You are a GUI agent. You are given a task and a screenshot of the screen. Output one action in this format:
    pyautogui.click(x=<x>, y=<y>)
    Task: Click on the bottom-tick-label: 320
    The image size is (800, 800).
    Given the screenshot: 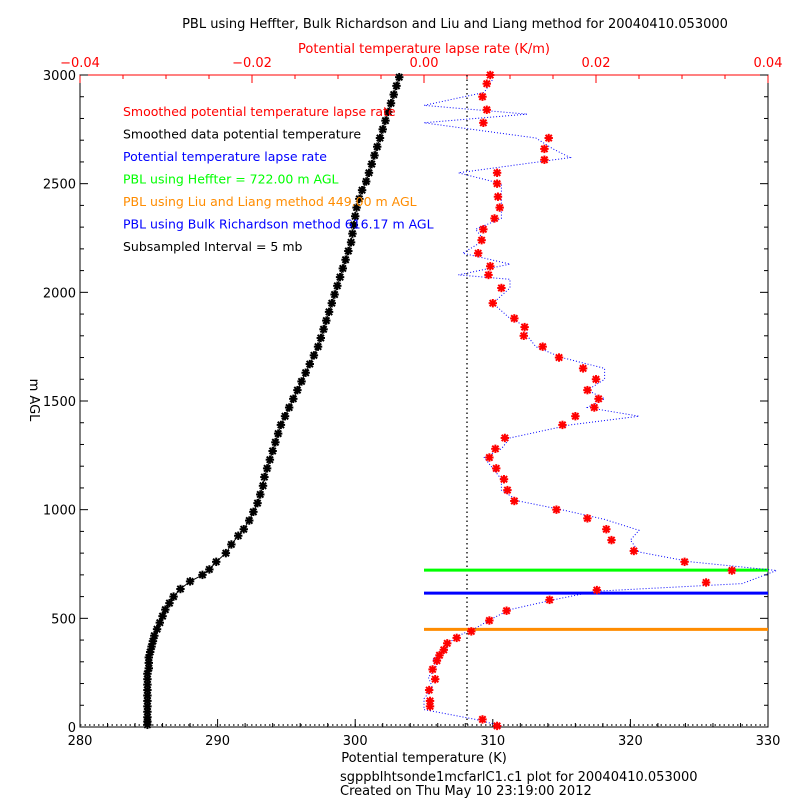 What is the action you would take?
    pyautogui.click(x=630, y=741)
    